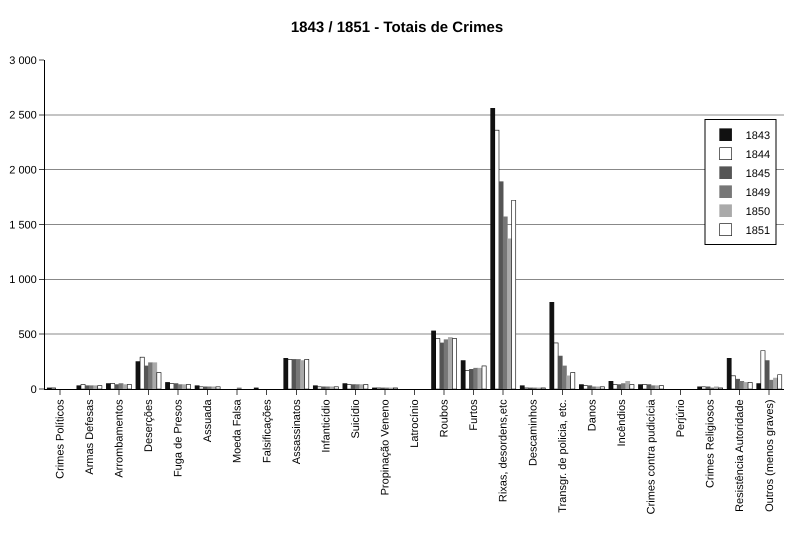 Image resolution: width=794 pixels, height=534 pixels. What do you see at coordinates (386, 447) in the screenshot?
I see `x-tick-label: Propinação Veneno` at bounding box center [386, 447].